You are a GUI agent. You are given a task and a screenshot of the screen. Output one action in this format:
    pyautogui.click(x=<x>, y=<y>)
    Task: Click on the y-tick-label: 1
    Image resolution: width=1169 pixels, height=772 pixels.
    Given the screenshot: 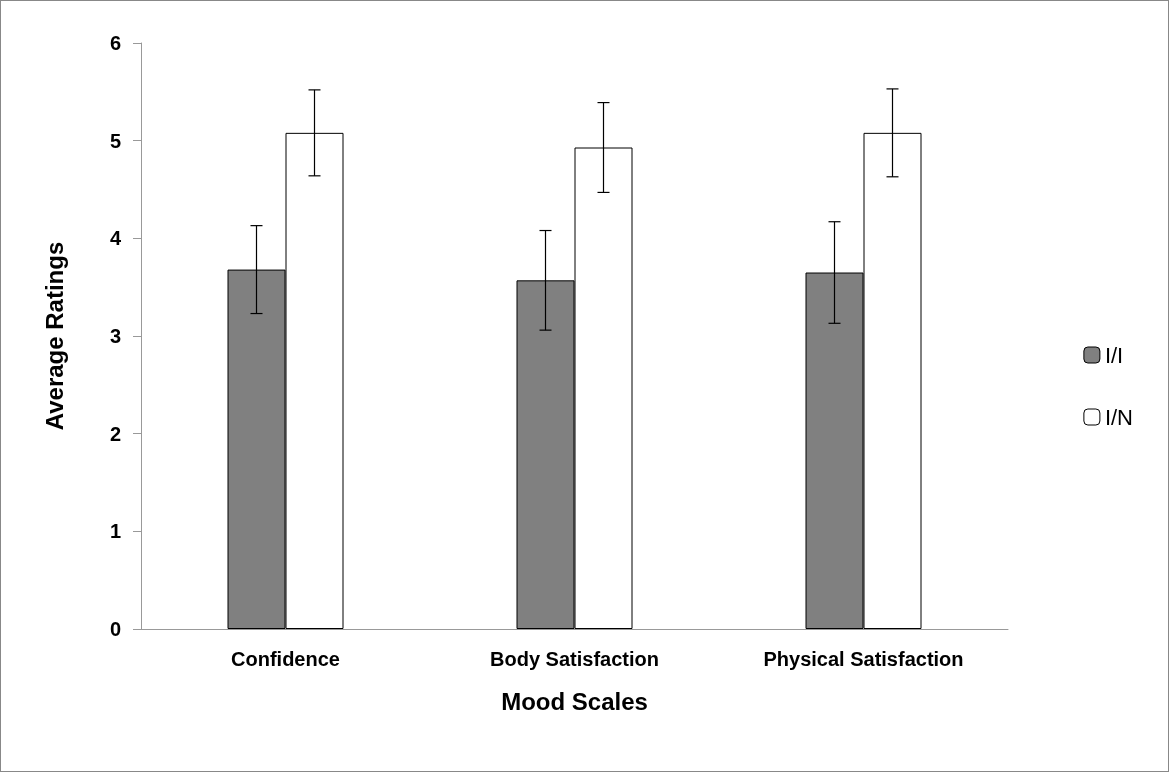 What is the action you would take?
    pyautogui.click(x=115, y=531)
    